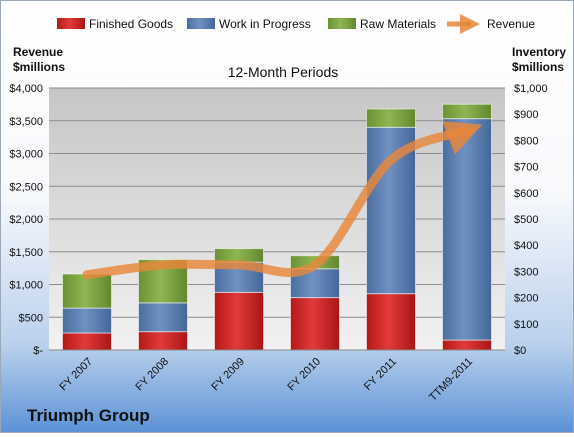  Describe the element at coordinates (88, 416) in the screenshot. I see `company-name: Triumph Group` at that location.